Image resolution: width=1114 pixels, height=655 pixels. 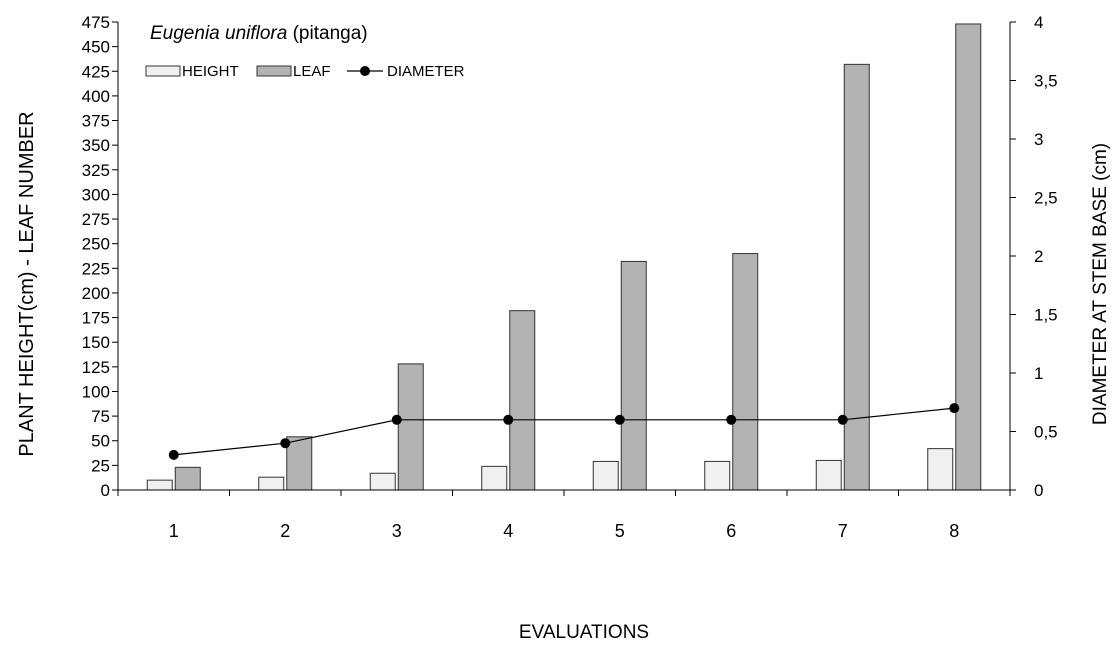 What do you see at coordinates (96, 219) in the screenshot?
I see `y-left-tick-label: 275` at bounding box center [96, 219].